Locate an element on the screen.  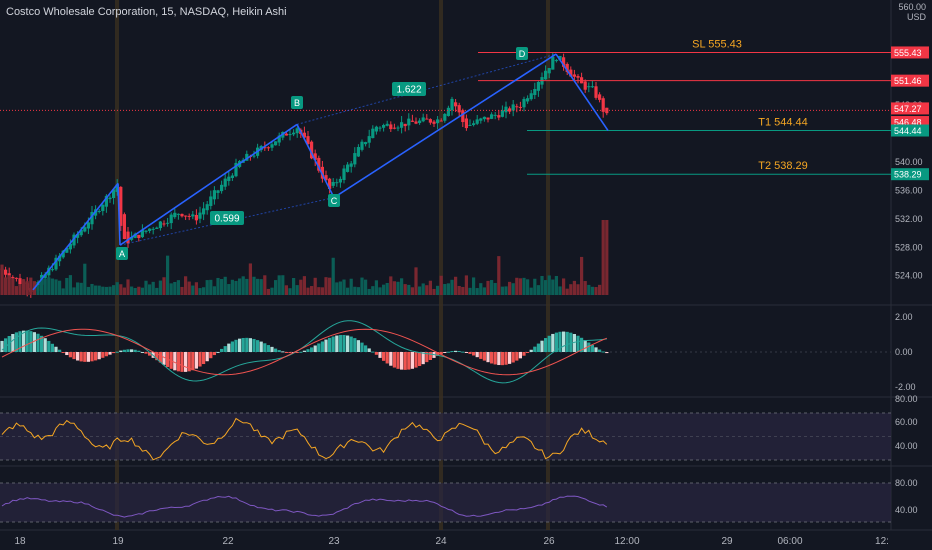
pattern-point-label: D is located at coordinates (522, 54).